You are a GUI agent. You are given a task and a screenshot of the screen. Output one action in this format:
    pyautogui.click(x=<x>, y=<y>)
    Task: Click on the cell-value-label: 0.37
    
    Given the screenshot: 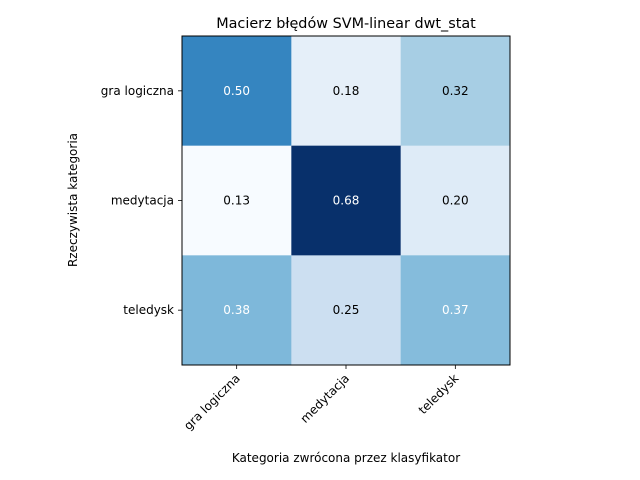 What is the action you would take?
    pyautogui.click(x=455, y=310)
    